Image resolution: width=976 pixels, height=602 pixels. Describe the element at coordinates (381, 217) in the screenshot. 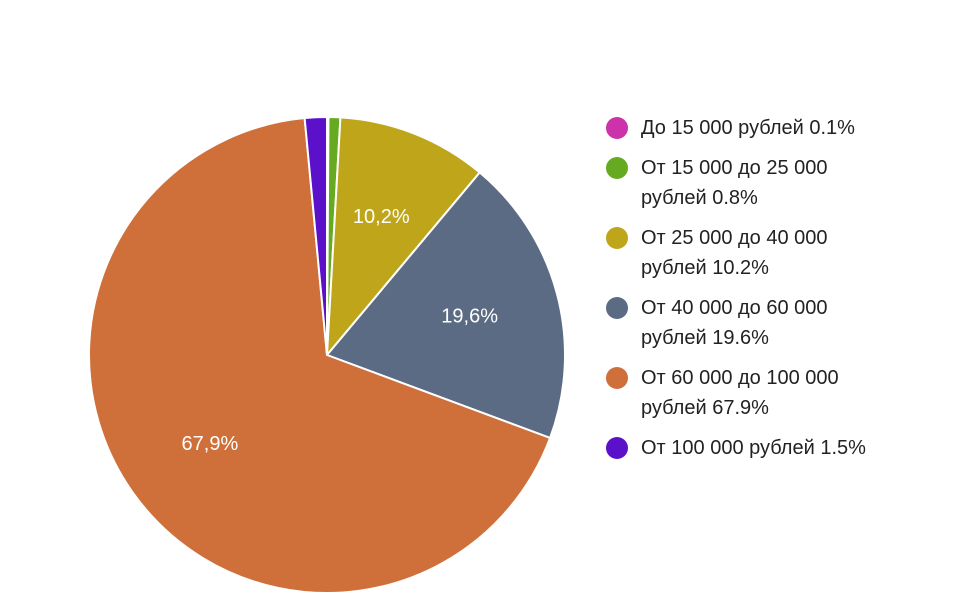

I see `slice-label: 10,2%` at that location.